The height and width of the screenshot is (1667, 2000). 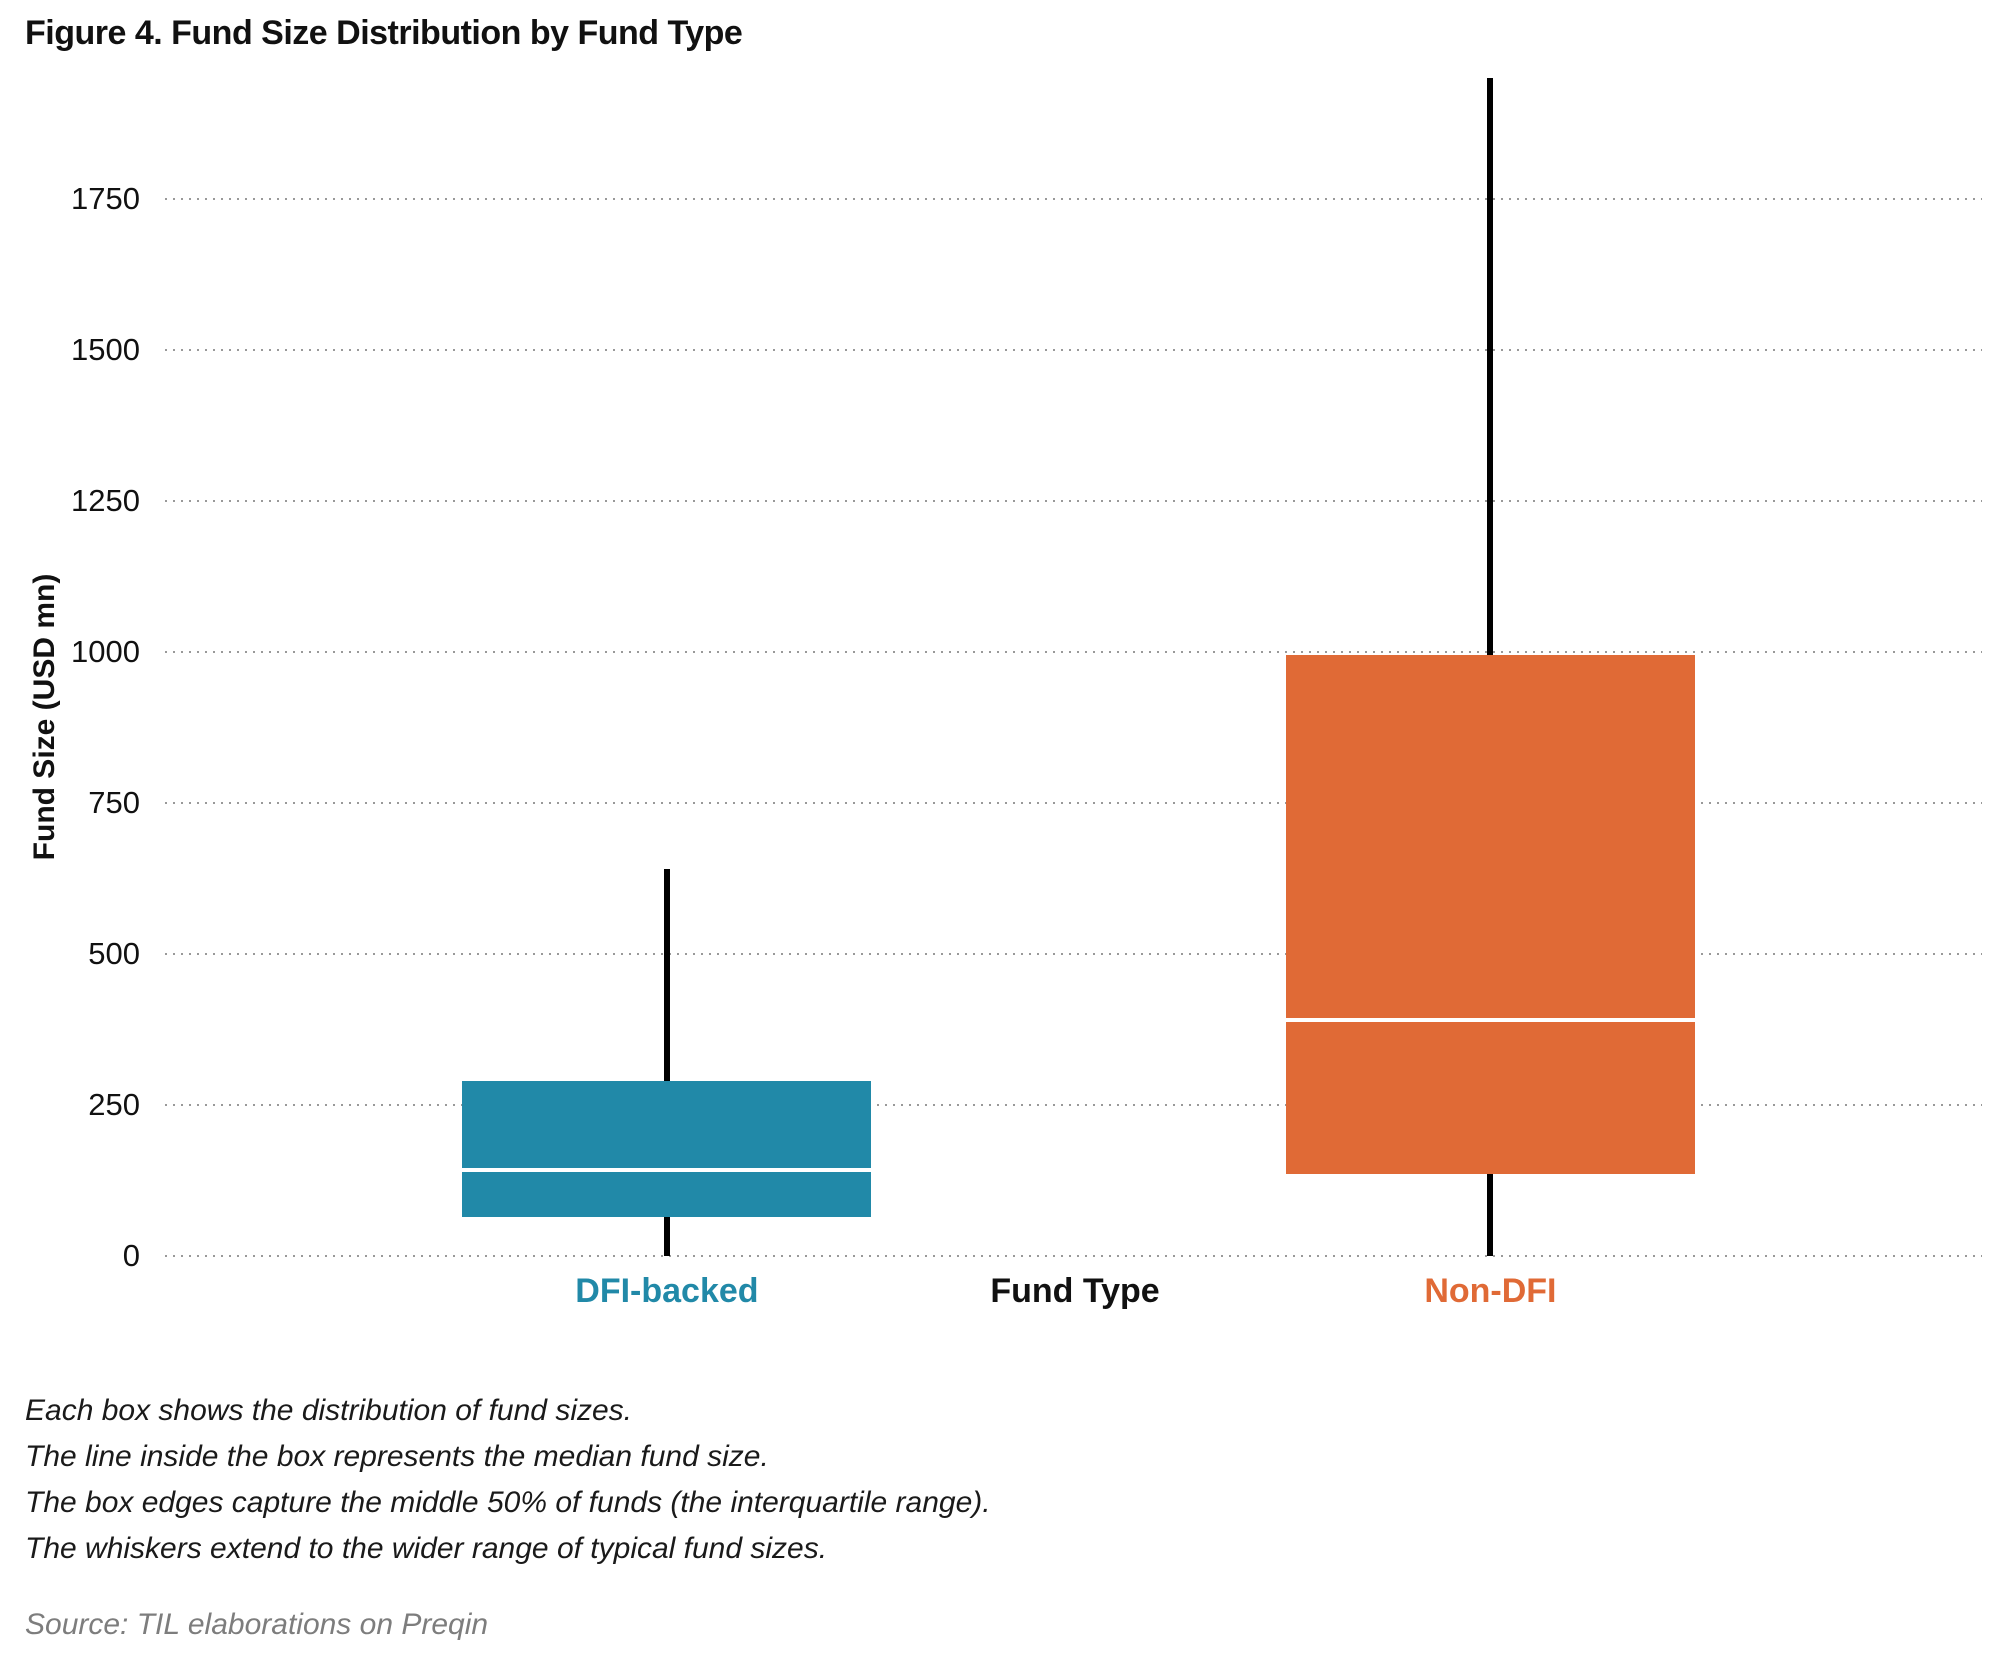 I want to click on x-axis-labels-row: DFI-backed Non-DFI Fund Type, so click(x=1075, y=1296).